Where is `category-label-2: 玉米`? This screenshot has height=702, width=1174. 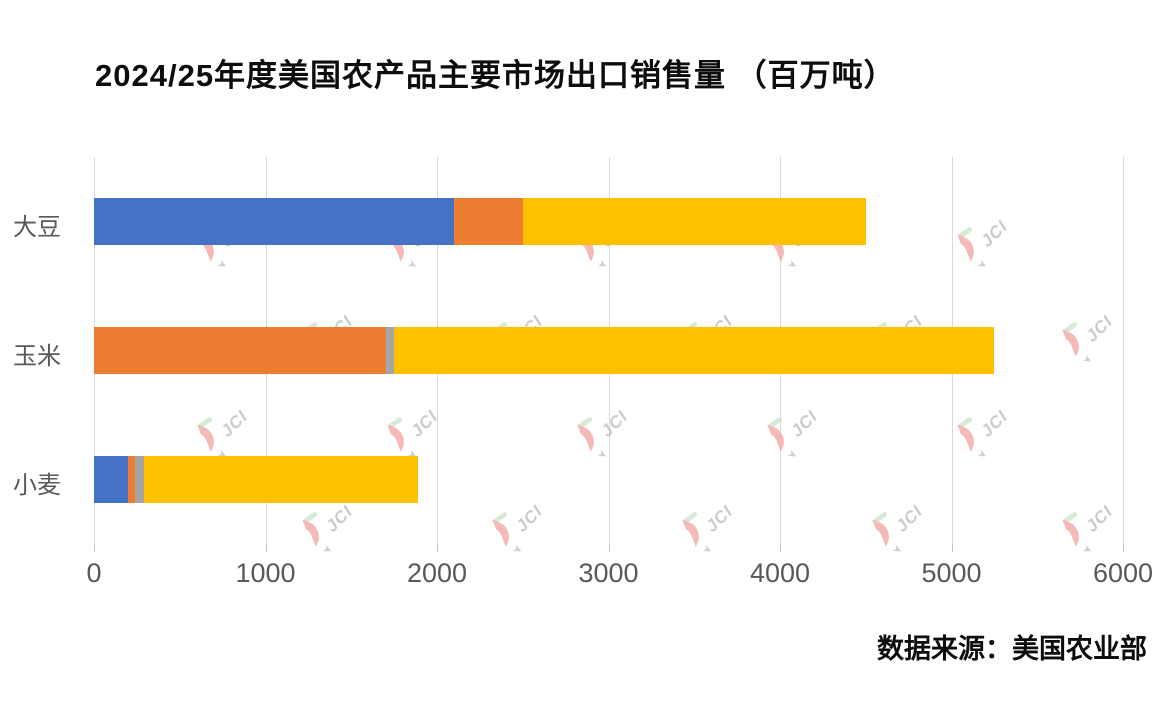
category-label-2: 玉米 is located at coordinates (37, 356).